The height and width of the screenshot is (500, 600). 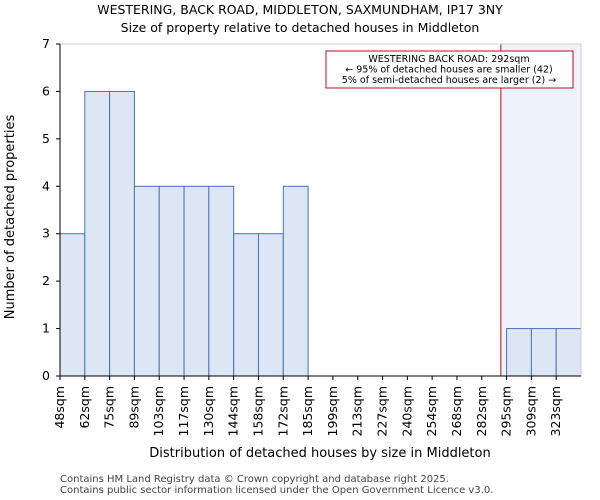 I want to click on x-tick-label: 75sqm, so click(x=109, y=407).